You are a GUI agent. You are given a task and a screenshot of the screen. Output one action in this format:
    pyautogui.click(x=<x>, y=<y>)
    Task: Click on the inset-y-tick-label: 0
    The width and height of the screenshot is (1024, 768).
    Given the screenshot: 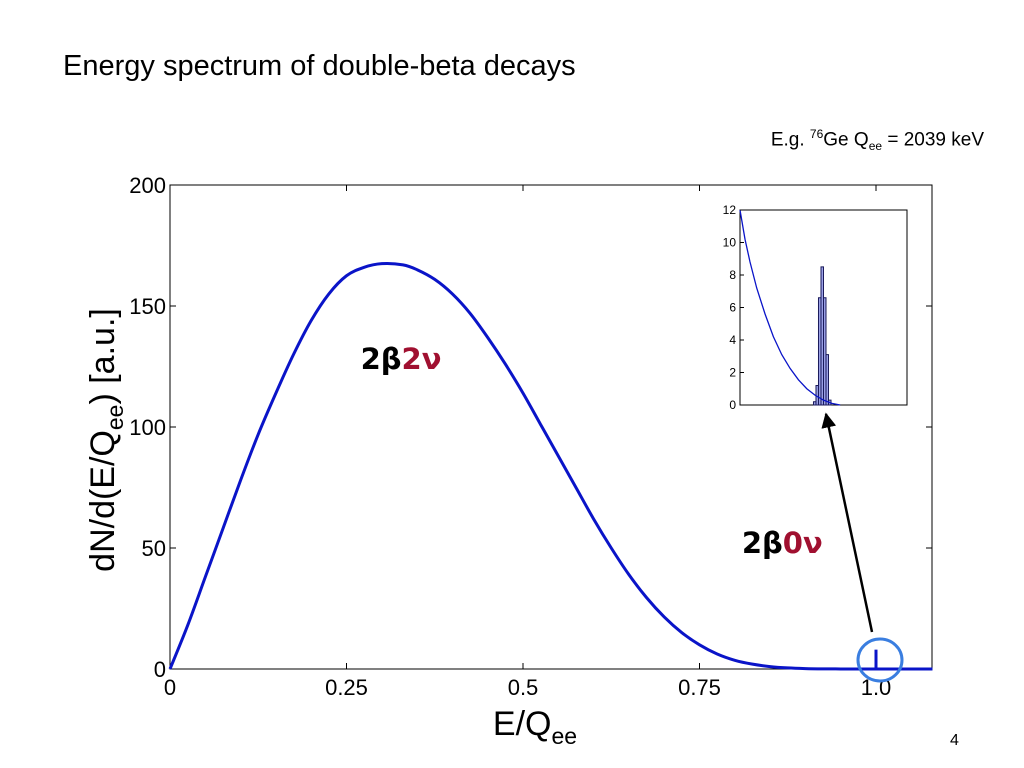 What is the action you would take?
    pyautogui.click(x=732, y=405)
    